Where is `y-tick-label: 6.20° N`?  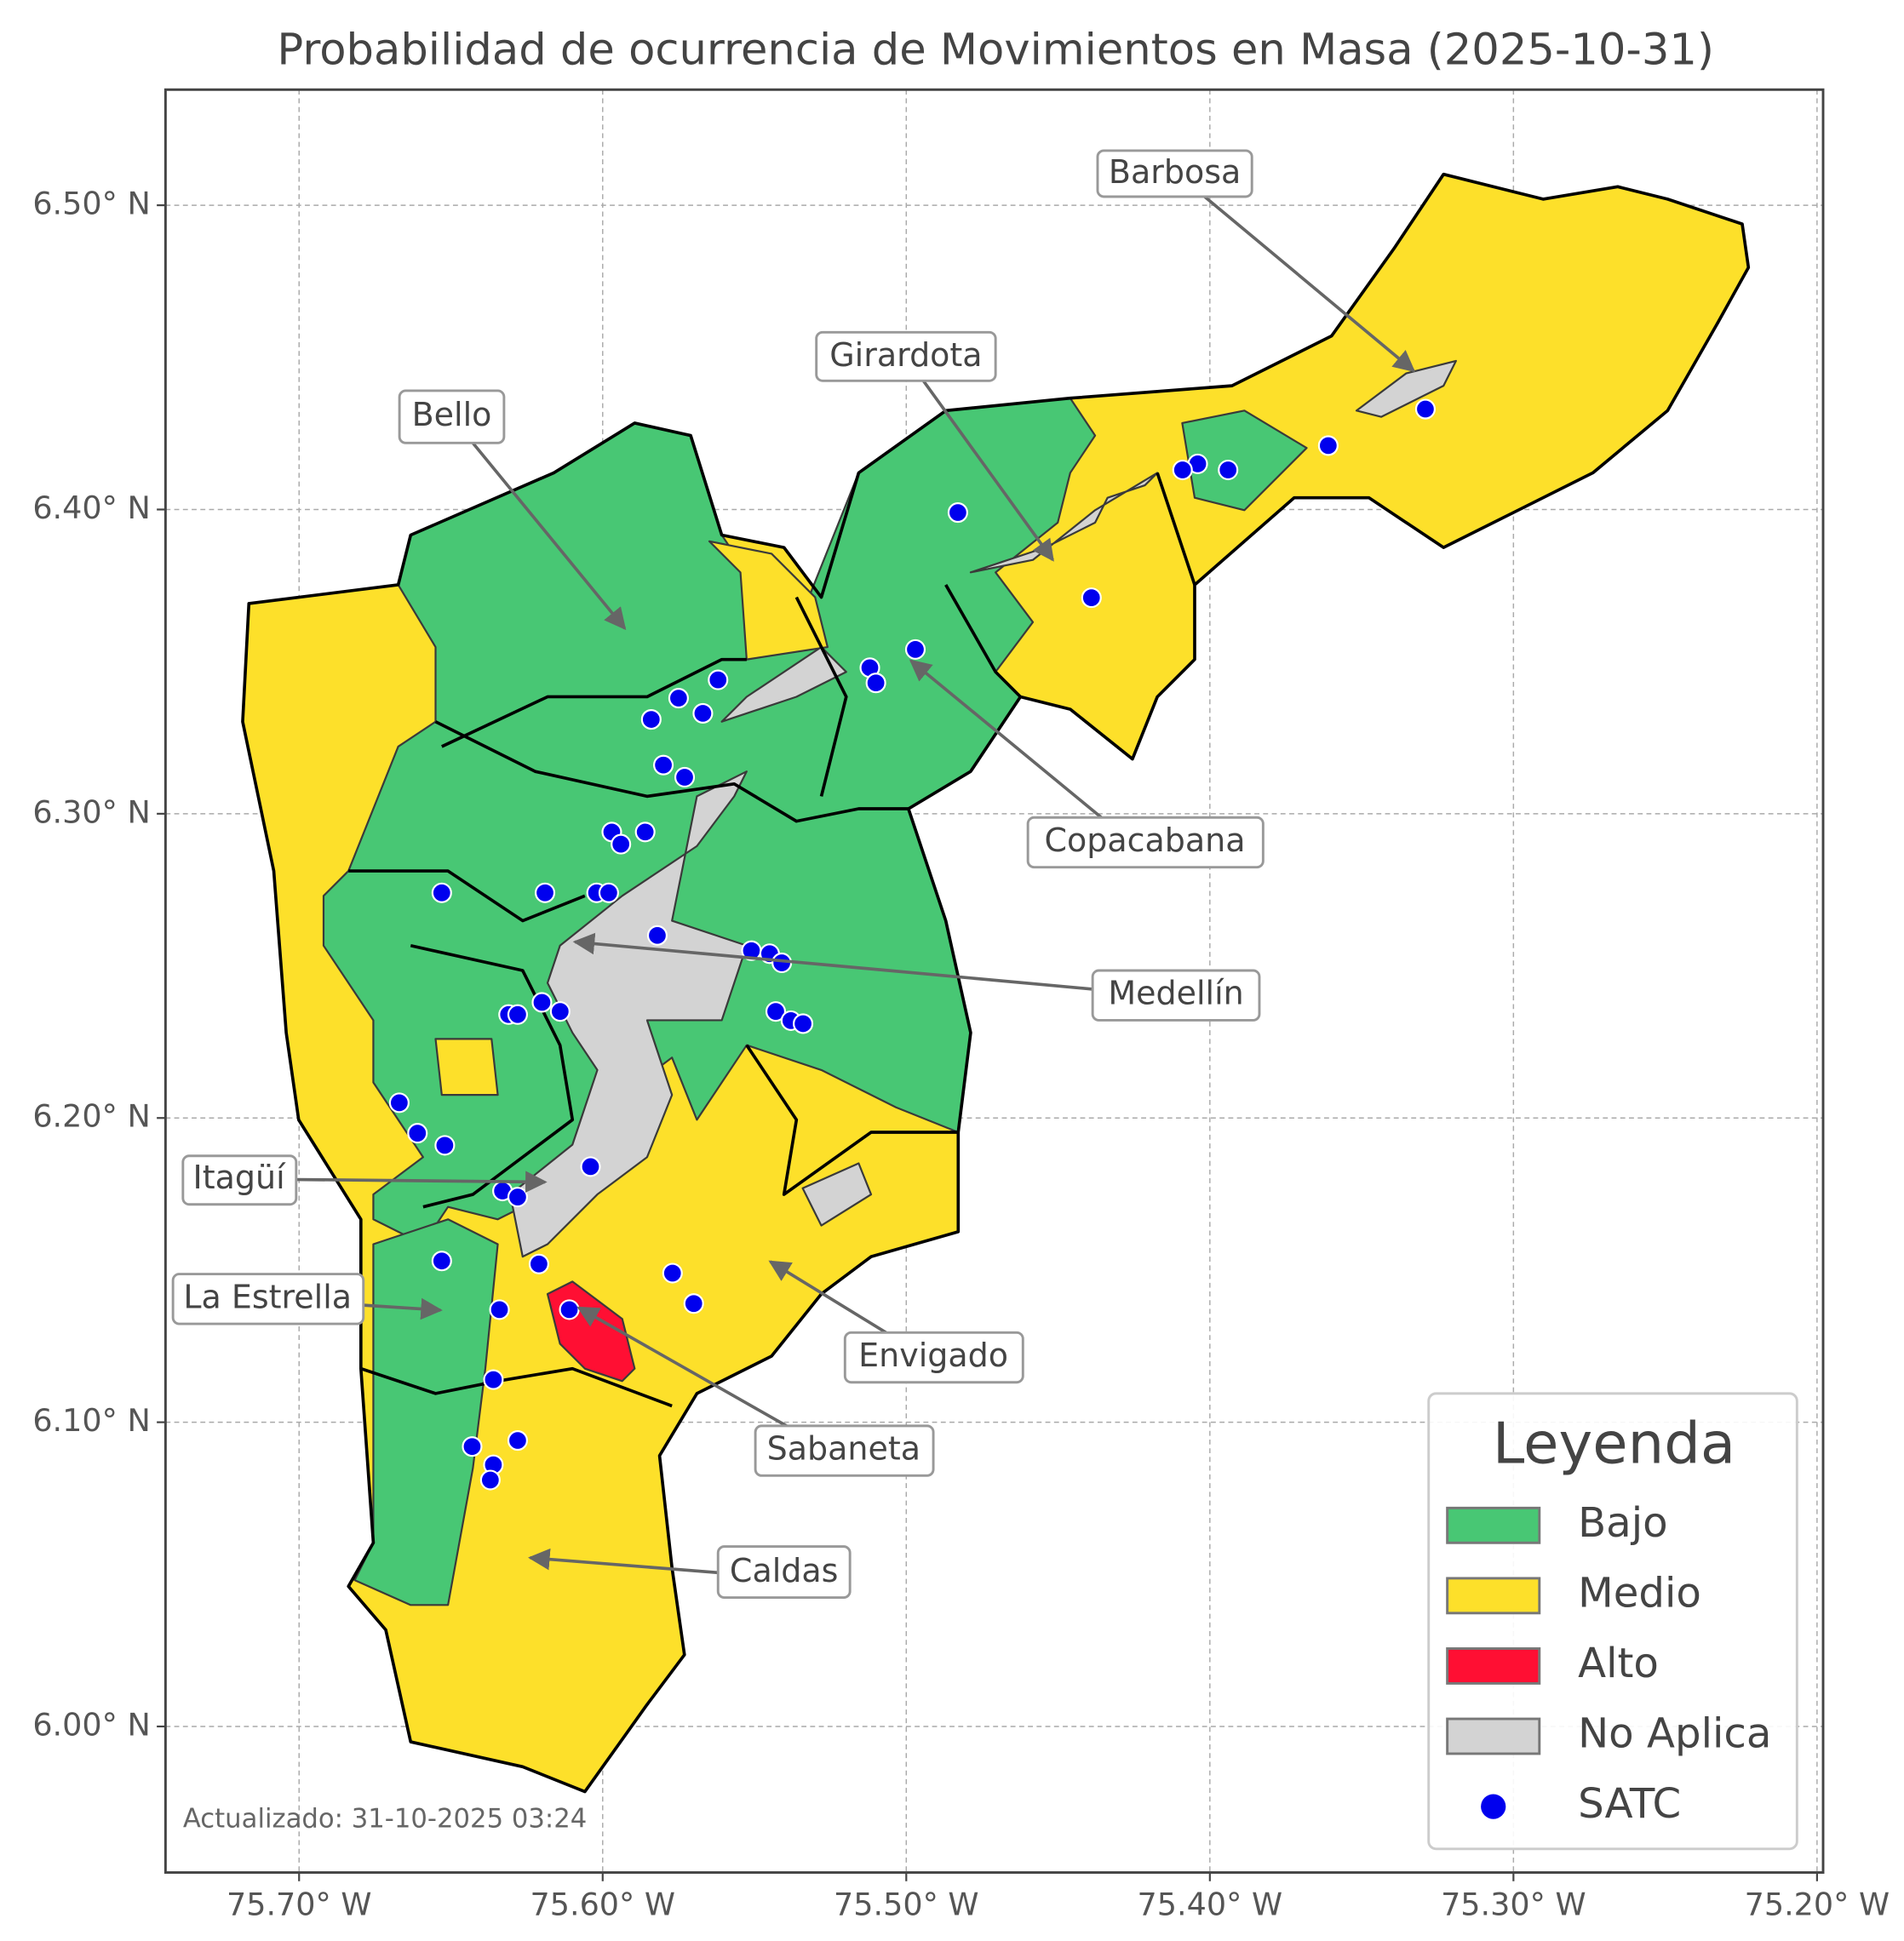
y-tick-label: 6.20° N is located at coordinates (91, 1116).